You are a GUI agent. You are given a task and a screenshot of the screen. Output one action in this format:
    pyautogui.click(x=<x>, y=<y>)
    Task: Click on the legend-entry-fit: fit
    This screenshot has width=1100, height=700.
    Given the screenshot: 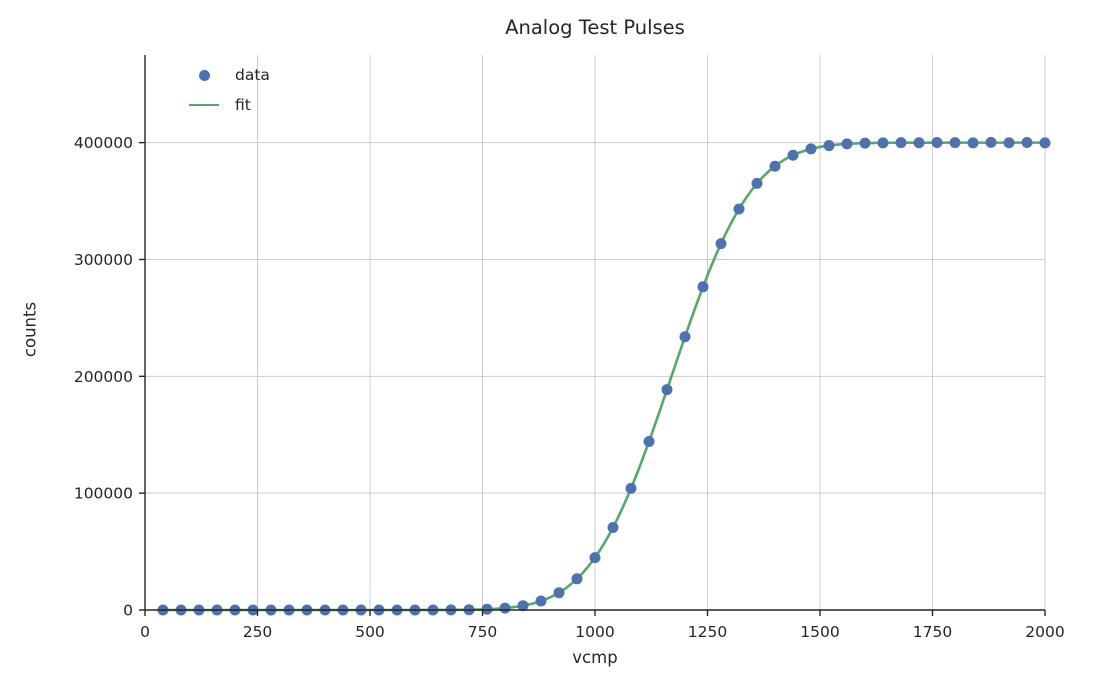 What is the action you would take?
    pyautogui.click(x=226, y=105)
    